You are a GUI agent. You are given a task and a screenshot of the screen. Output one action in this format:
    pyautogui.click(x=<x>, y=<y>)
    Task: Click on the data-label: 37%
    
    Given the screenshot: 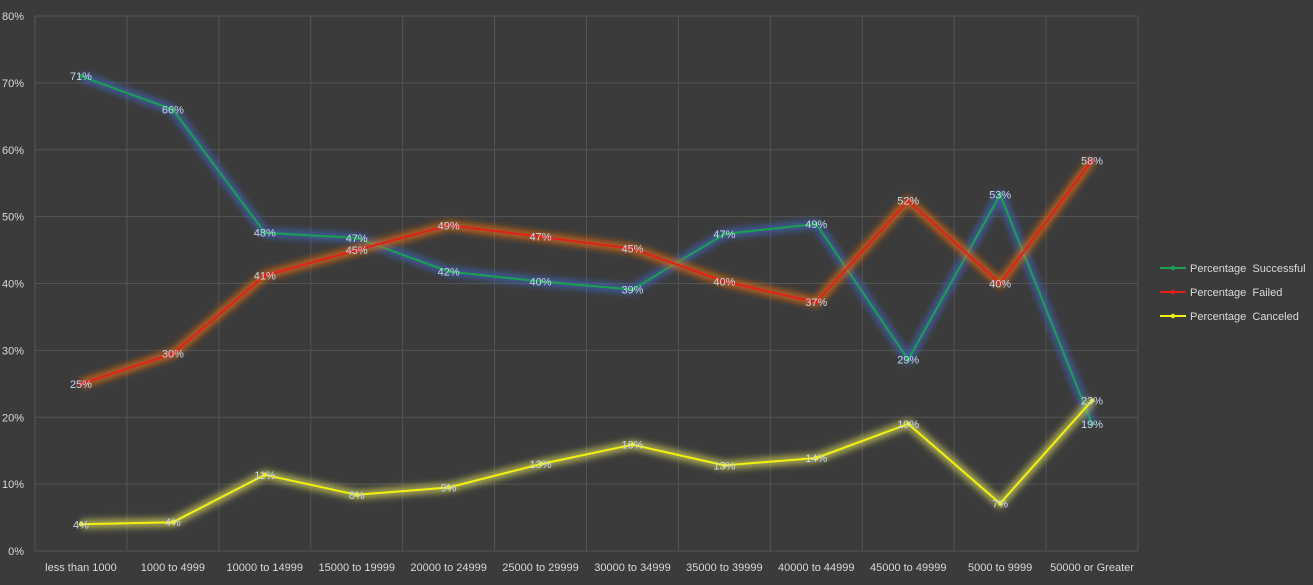 What is the action you would take?
    pyautogui.click(x=816, y=303)
    